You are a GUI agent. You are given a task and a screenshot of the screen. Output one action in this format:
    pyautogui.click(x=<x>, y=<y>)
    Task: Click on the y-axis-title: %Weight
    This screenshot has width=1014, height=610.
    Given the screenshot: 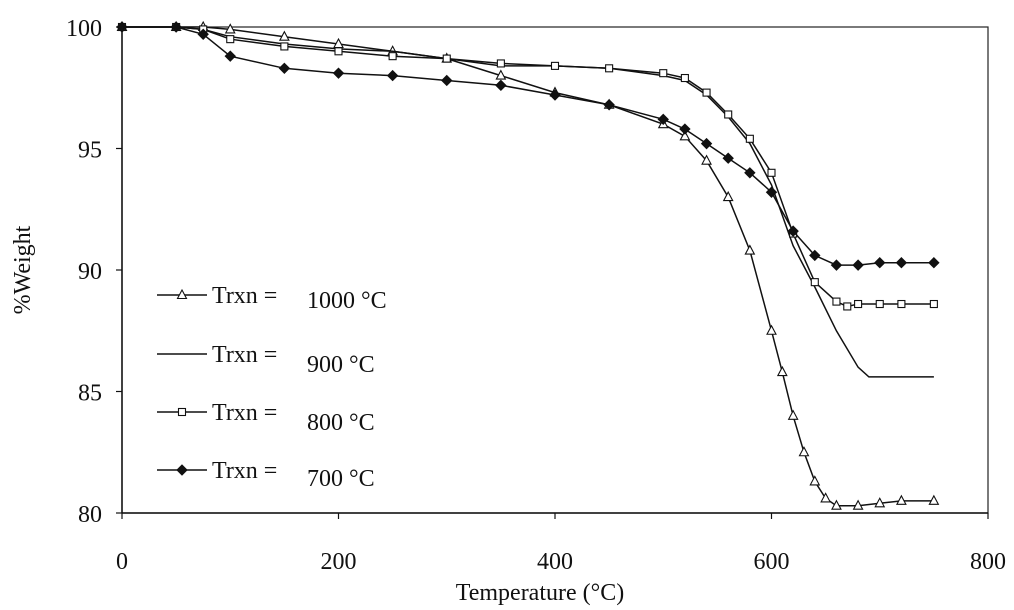 What is the action you would take?
    pyautogui.click(x=23, y=269)
    